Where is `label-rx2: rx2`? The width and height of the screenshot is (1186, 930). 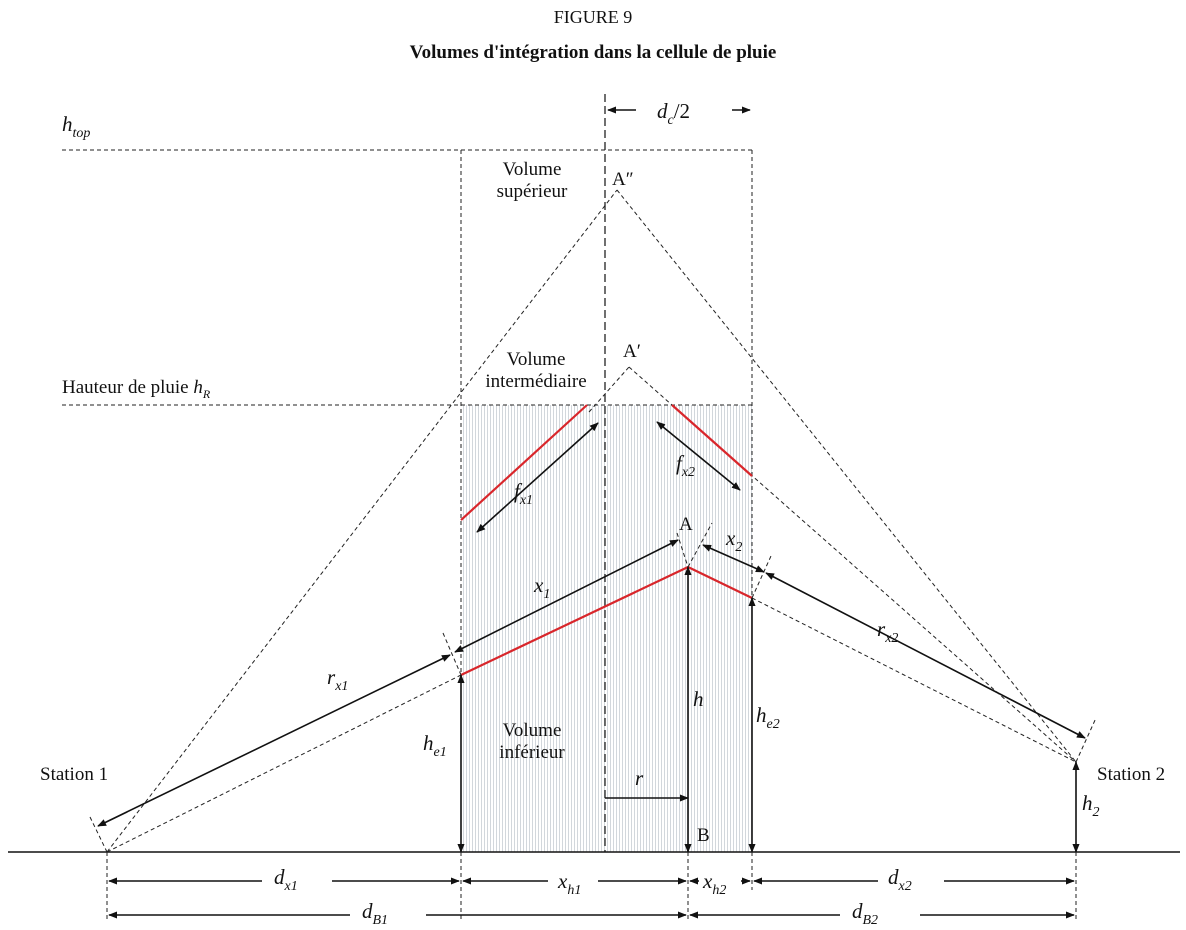 label-rx2: rx2 is located at coordinates (887, 631).